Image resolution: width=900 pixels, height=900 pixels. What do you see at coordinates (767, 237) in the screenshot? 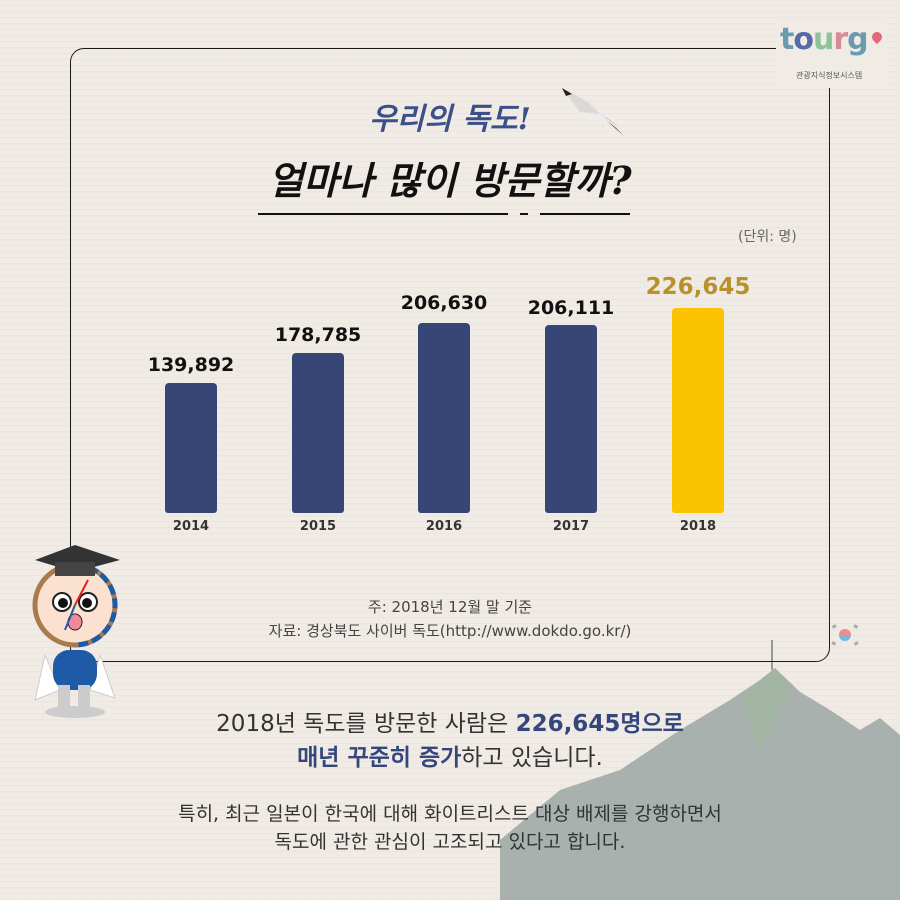
I see `unit-label: (단위: 명)` at bounding box center [767, 237].